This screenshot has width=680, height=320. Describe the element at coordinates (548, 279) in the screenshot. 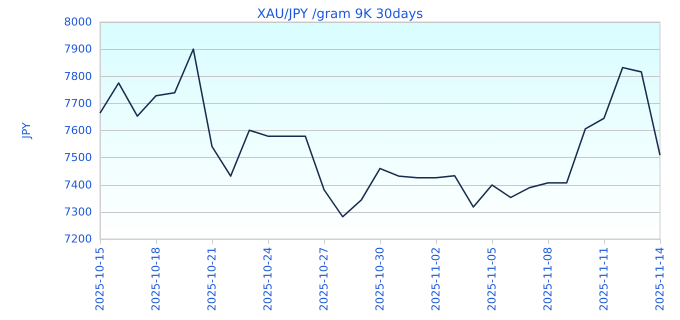

I see `x-tick-label: 2025-11-08` at that location.